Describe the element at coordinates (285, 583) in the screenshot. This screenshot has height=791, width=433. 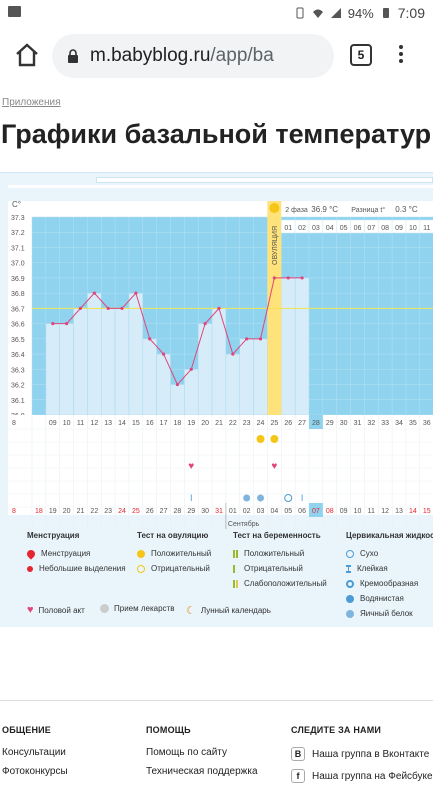
I see `legend-item: Слабоположительный` at that location.